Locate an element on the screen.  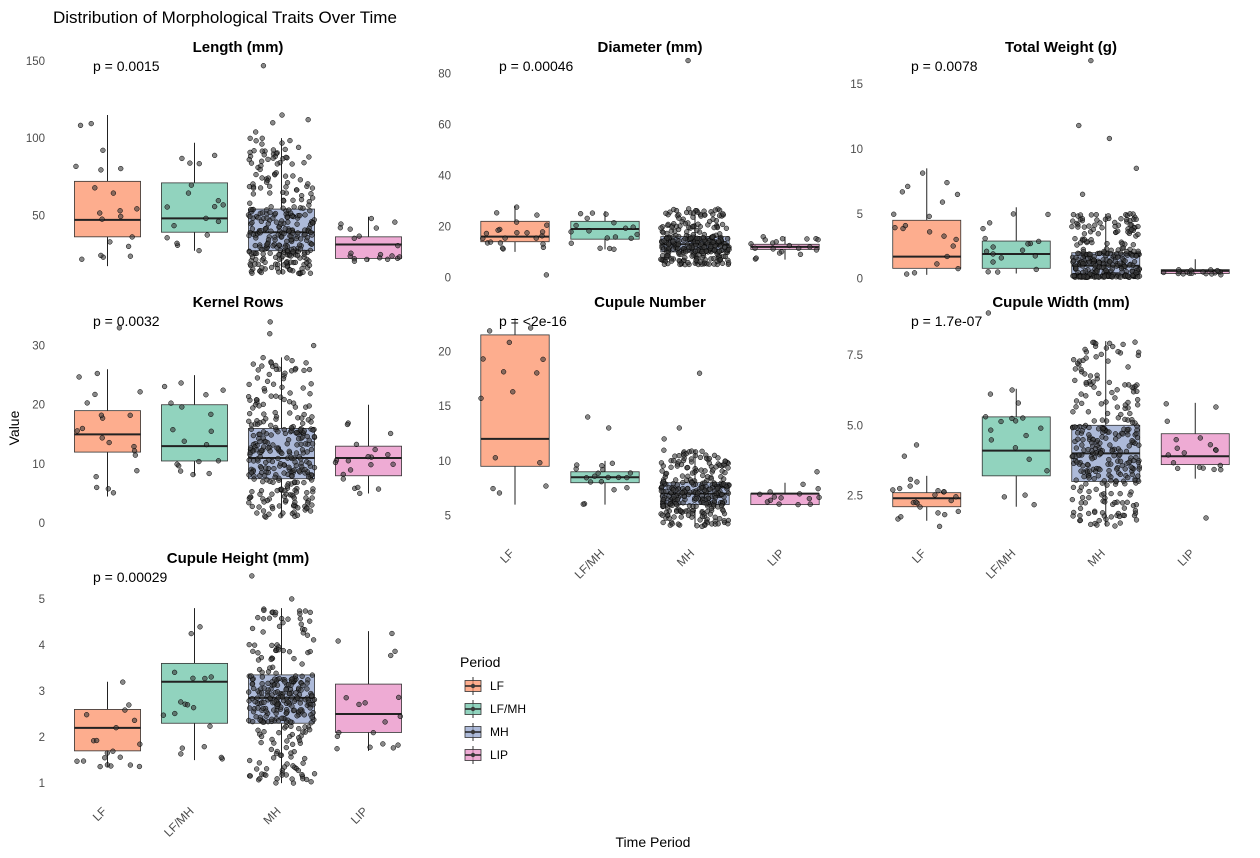
y-tick-label: 10 is located at coordinates (38, 465).